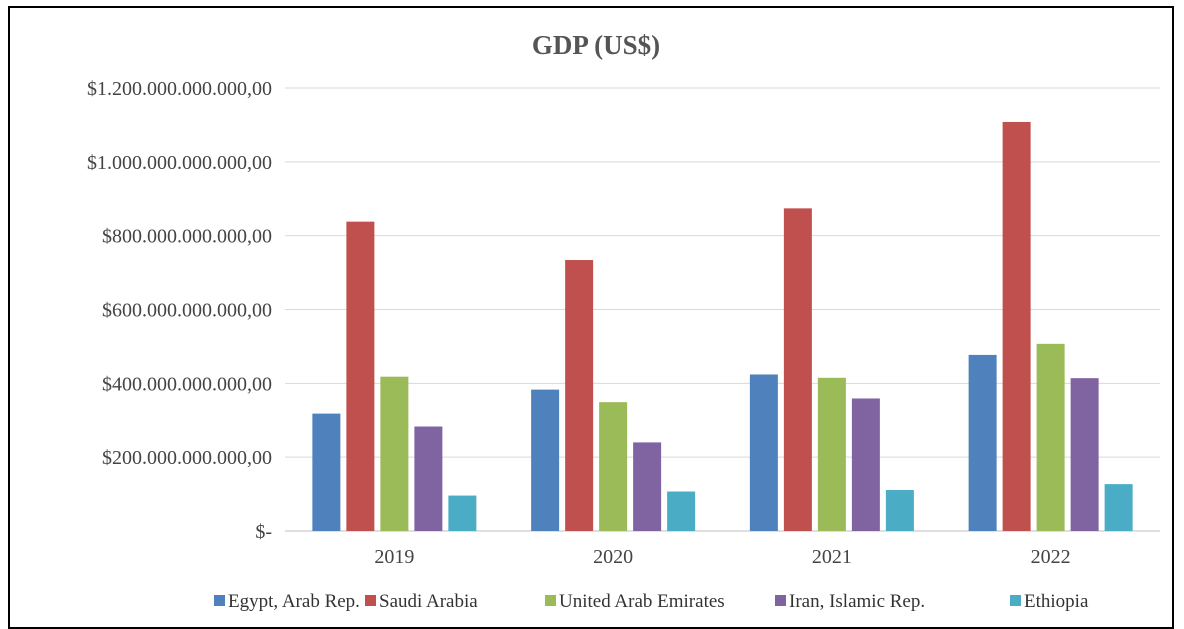  What do you see at coordinates (1056, 601) in the screenshot?
I see `legend-label: Ethiopia` at bounding box center [1056, 601].